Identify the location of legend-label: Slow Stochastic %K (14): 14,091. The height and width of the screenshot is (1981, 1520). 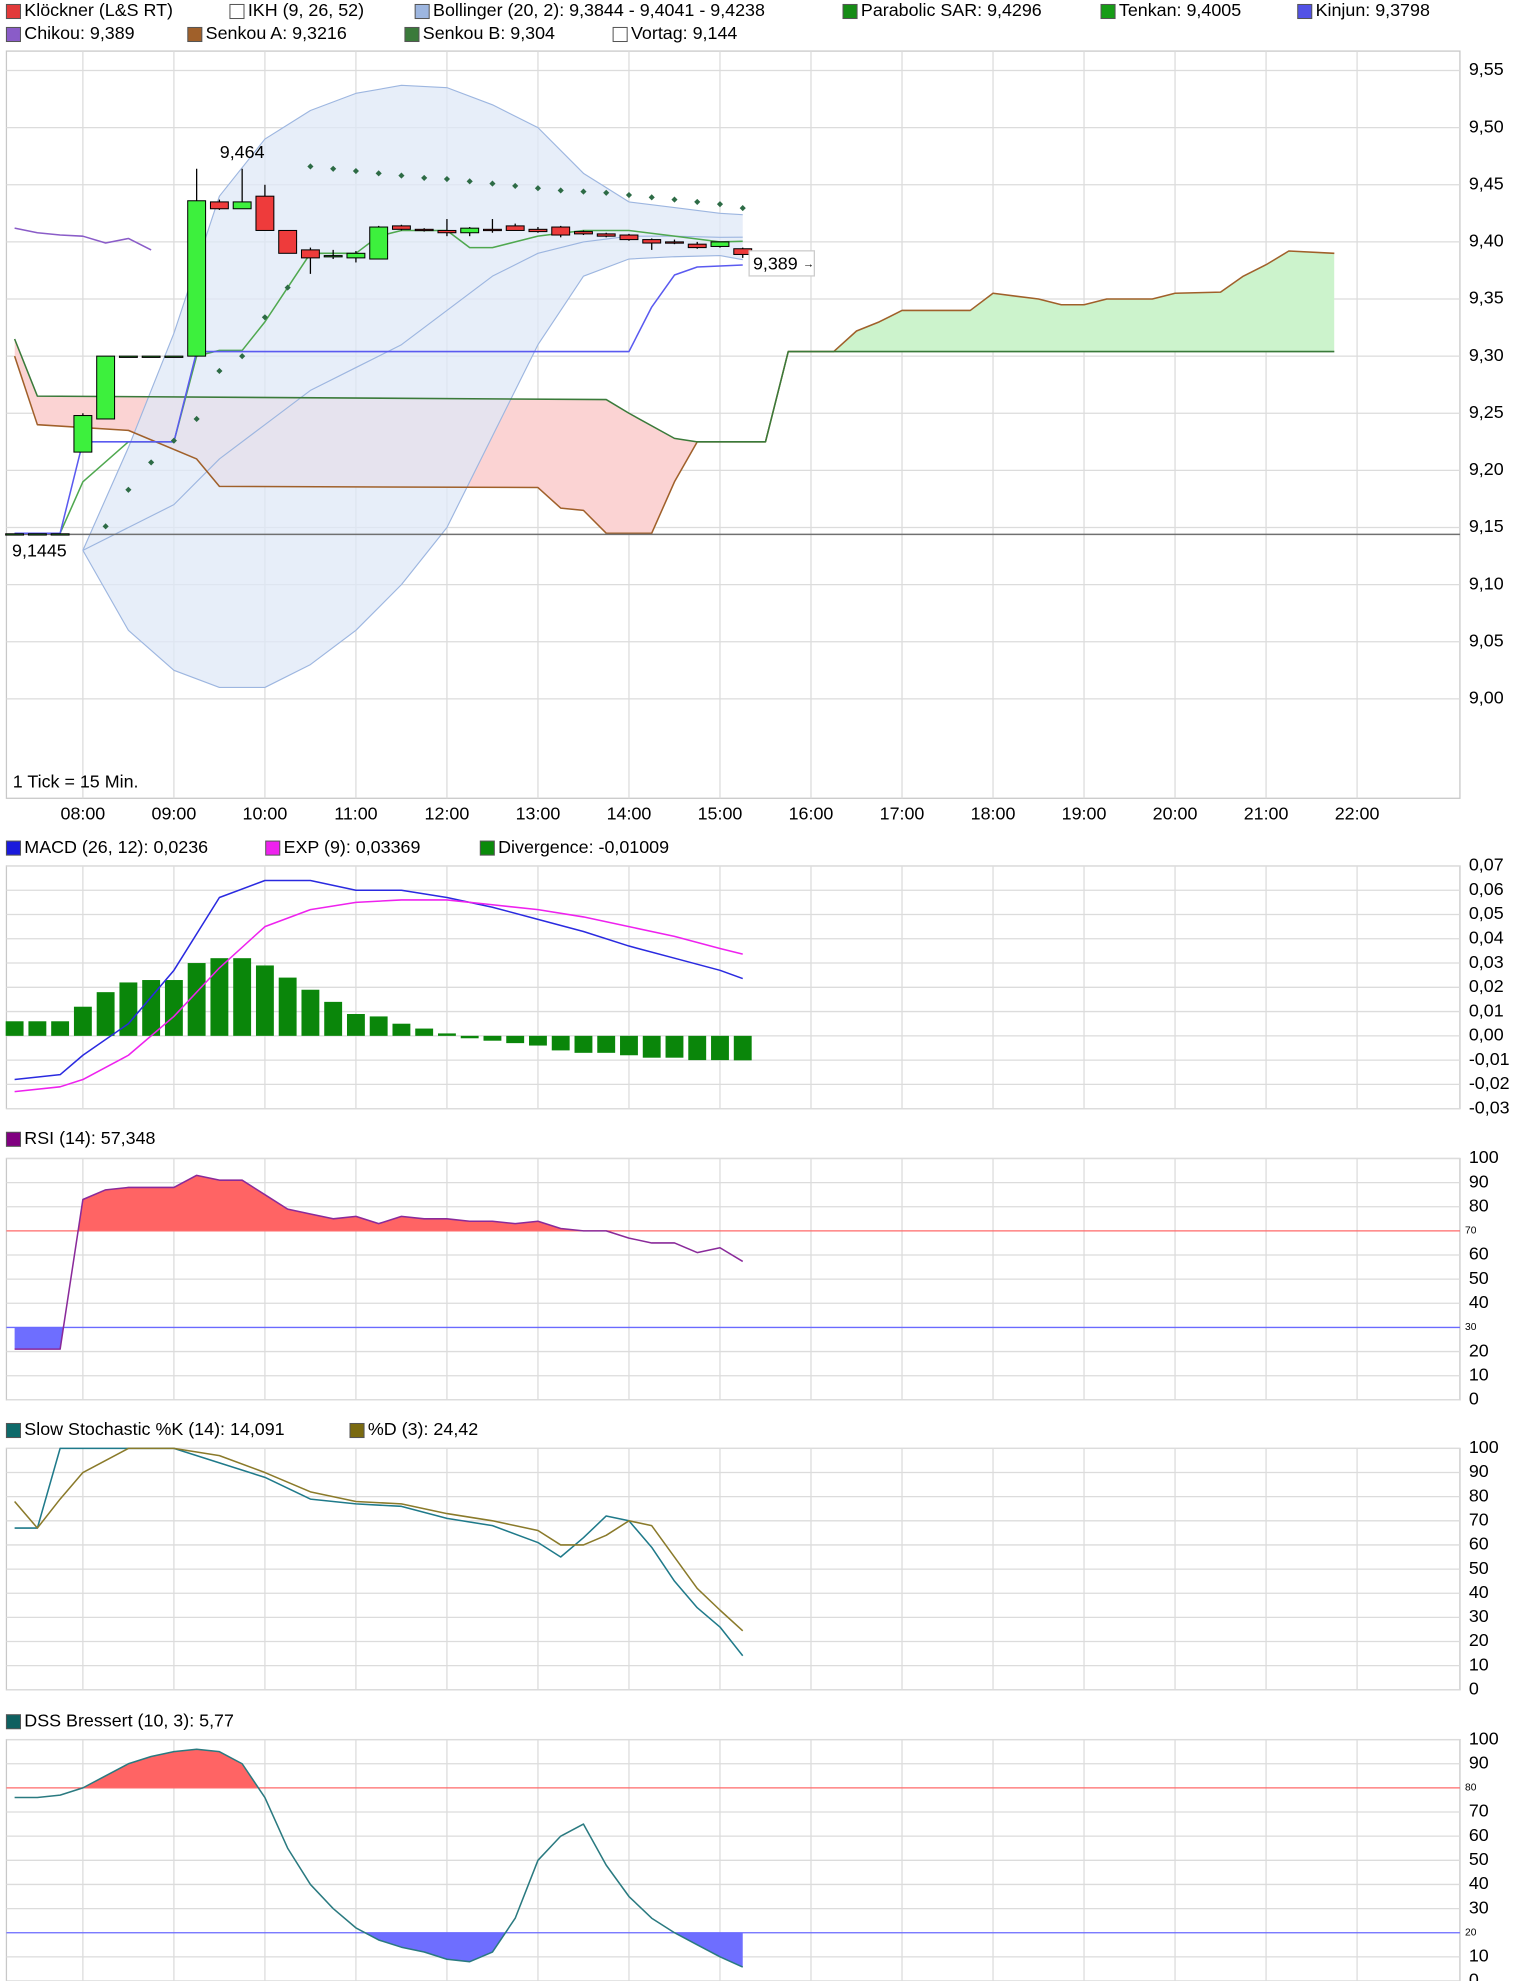
(154, 1429).